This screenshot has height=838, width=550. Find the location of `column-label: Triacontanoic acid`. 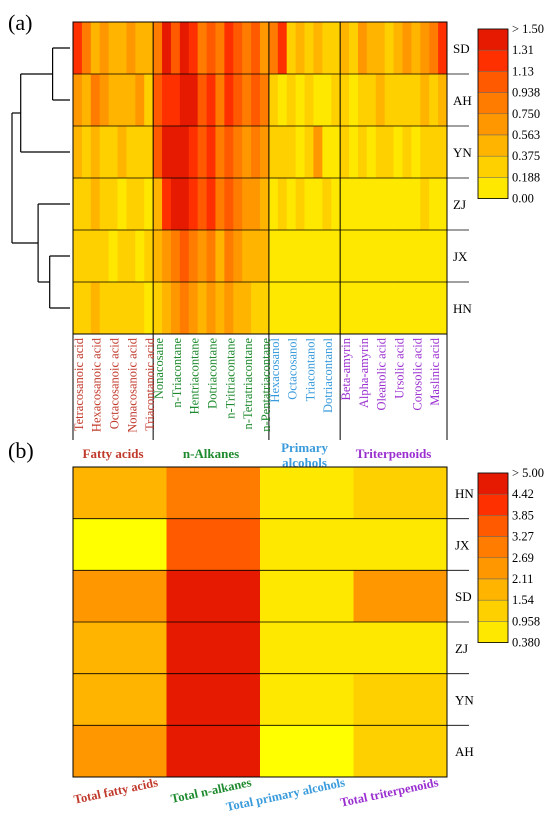

column-label: Triacontanoic acid is located at coordinates (150, 384).